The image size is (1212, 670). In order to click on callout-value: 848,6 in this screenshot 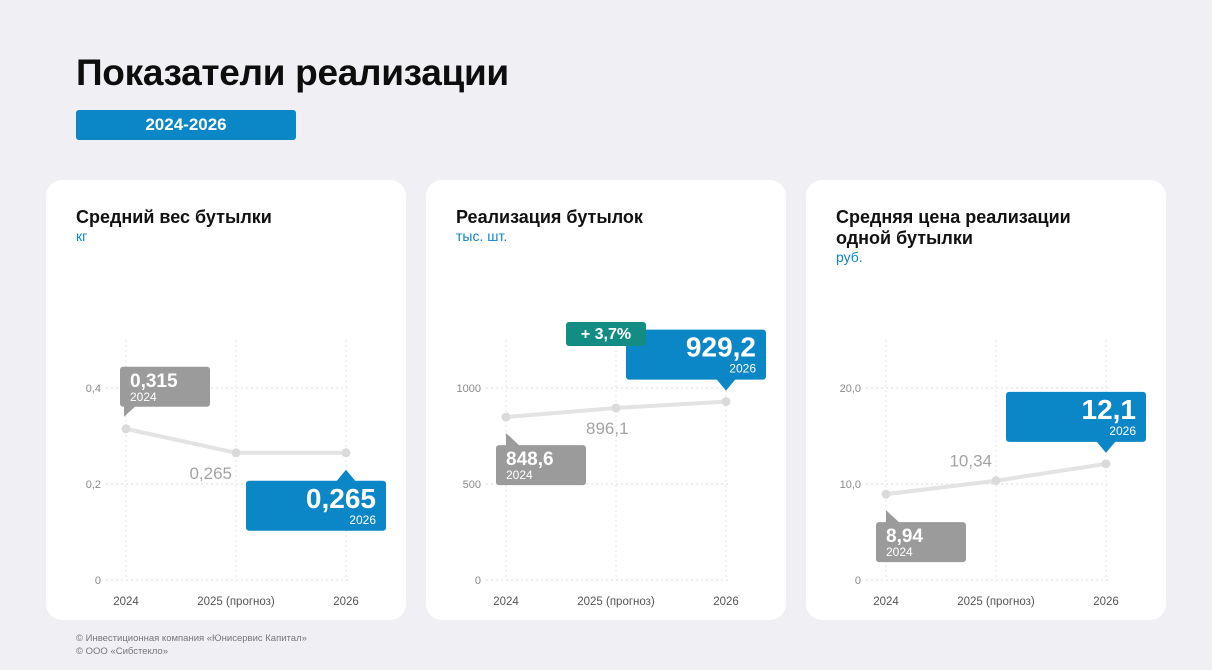, I will do `click(530, 459)`.